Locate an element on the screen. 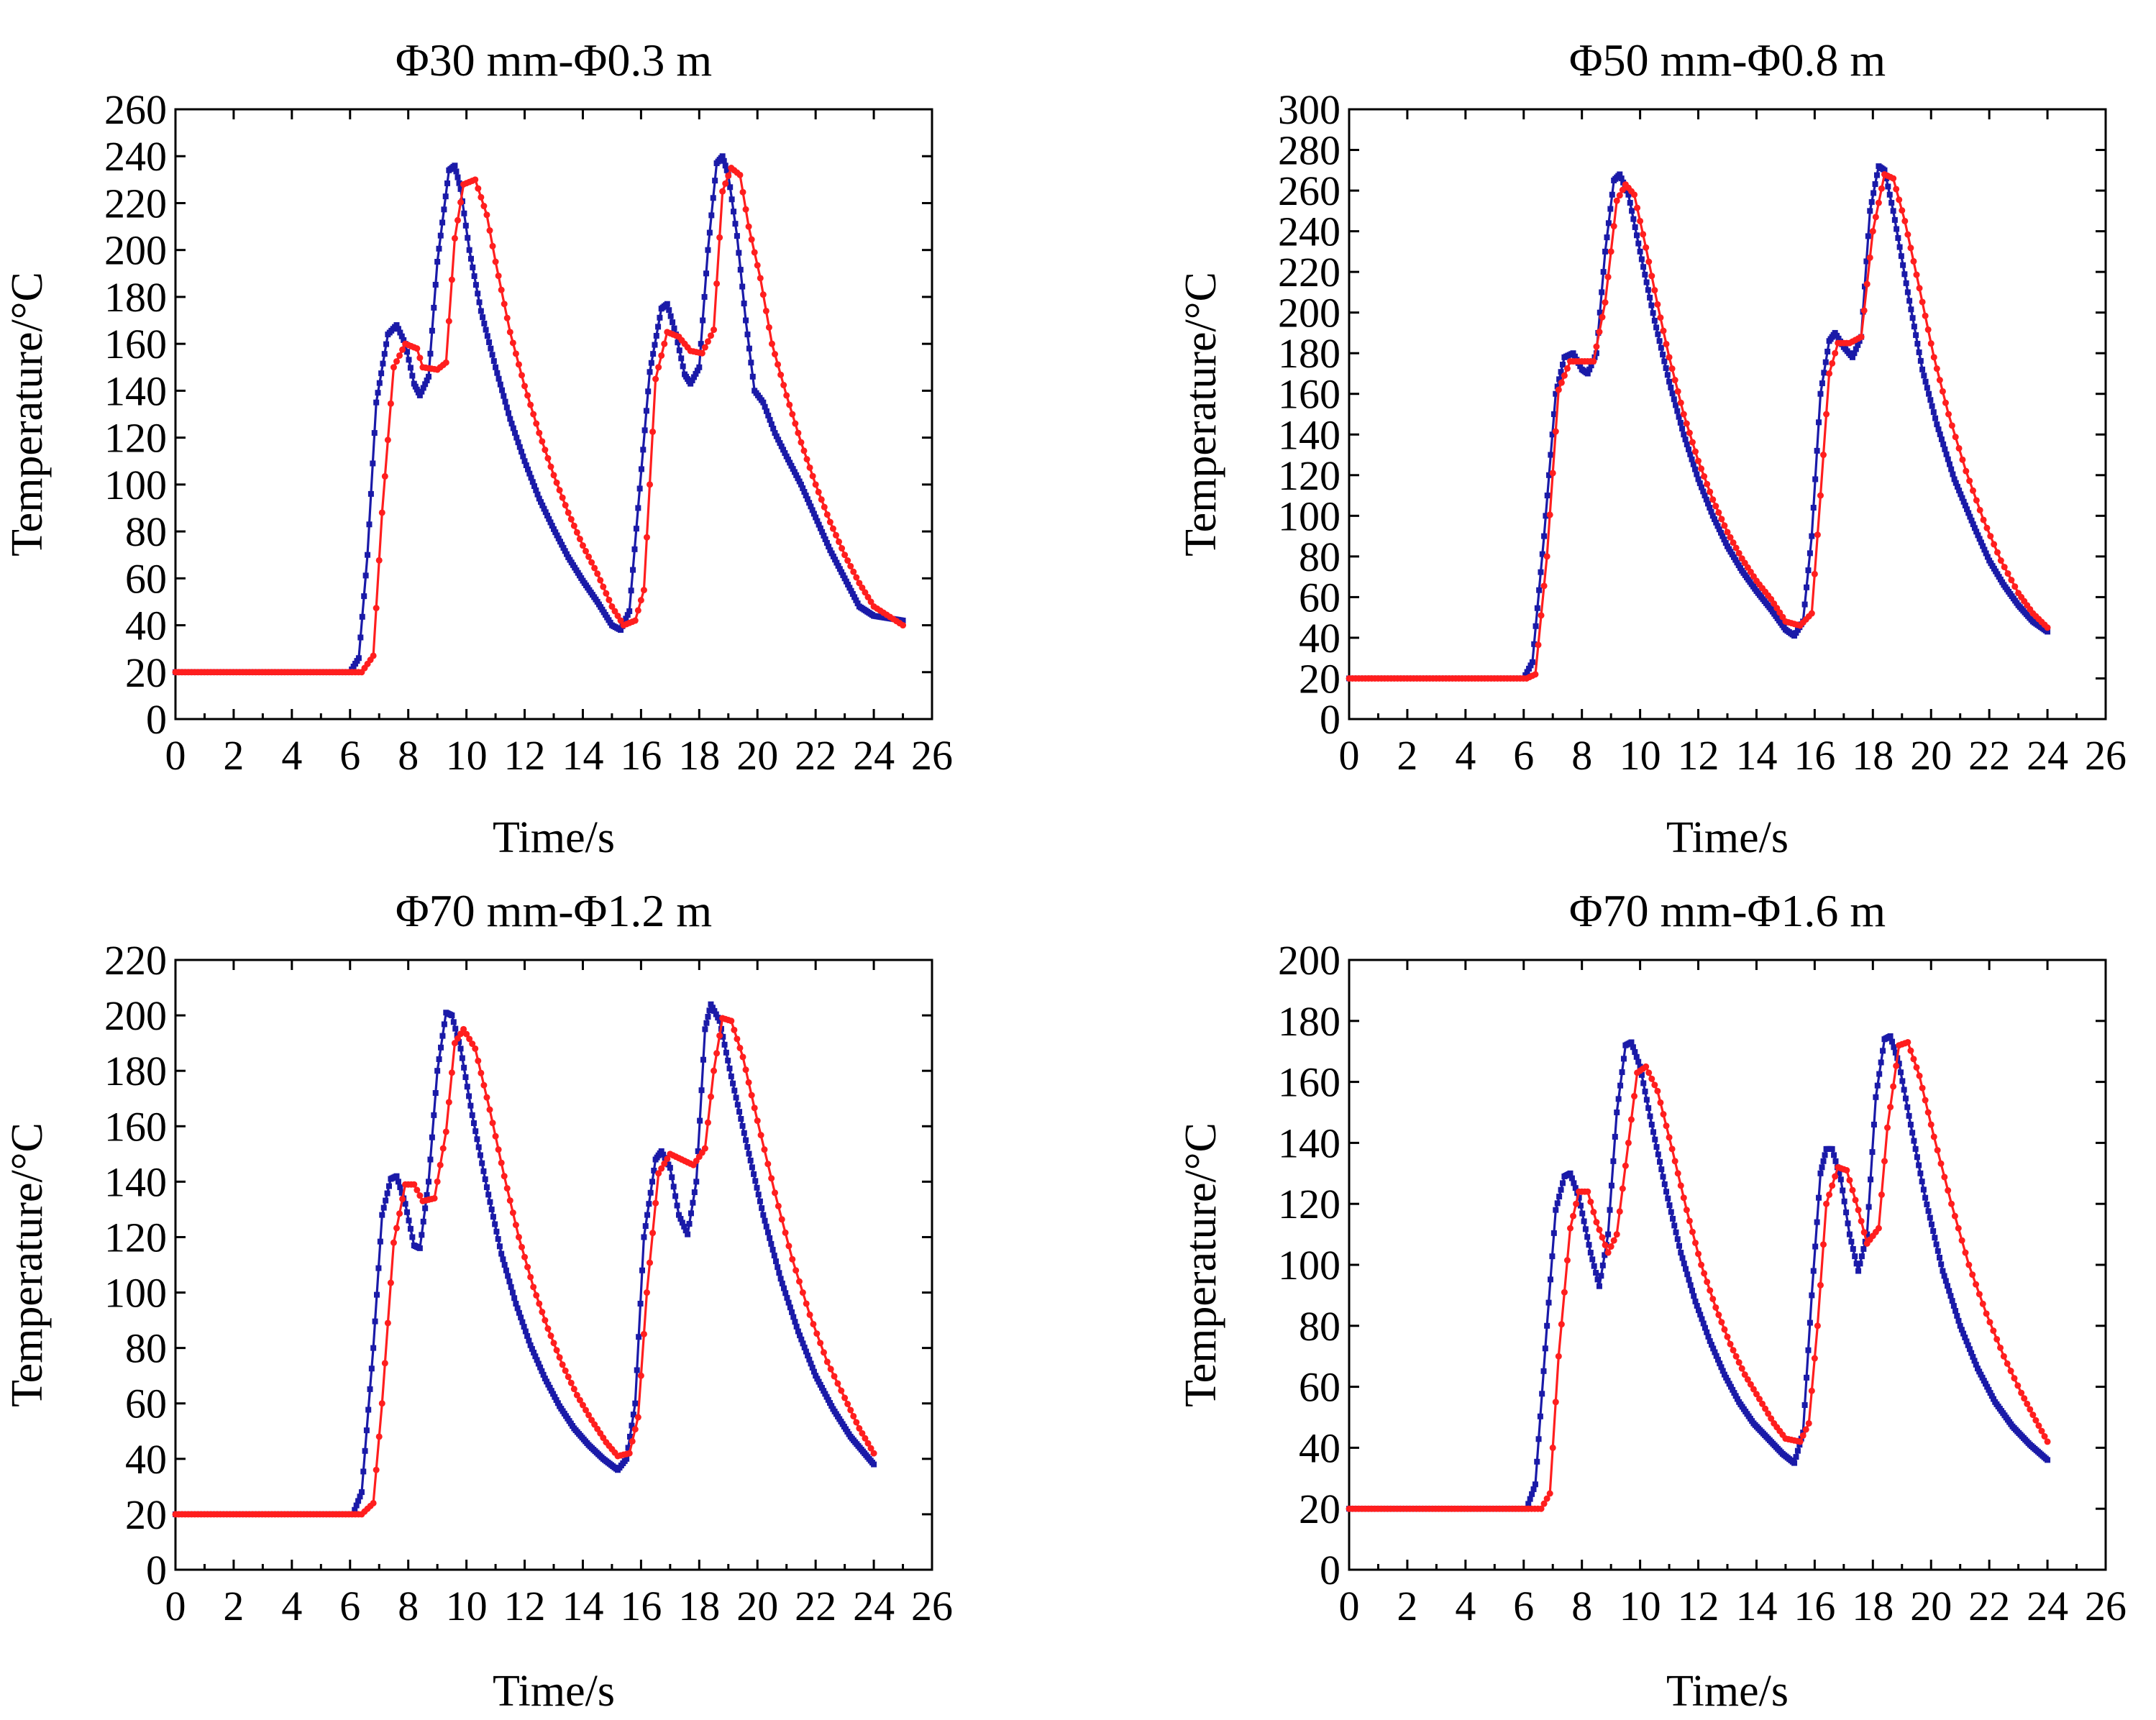 The height and width of the screenshot is (1720, 2156). x-tick-label: 6 is located at coordinates (349, 755).